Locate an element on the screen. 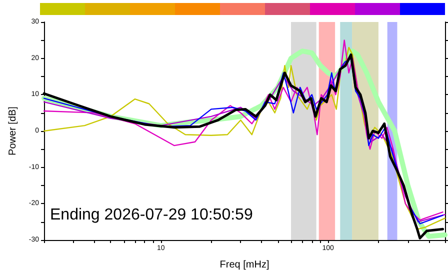 This screenshot has width=448, height=275. y-axis-title: Power [dB] is located at coordinates (13, 131).